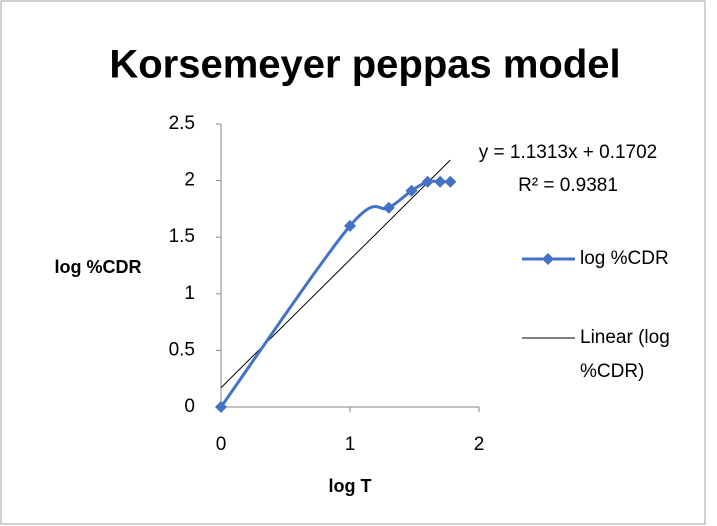  What do you see at coordinates (568, 185) in the screenshot?
I see `trendline-r2: R² = 0.9381` at bounding box center [568, 185].